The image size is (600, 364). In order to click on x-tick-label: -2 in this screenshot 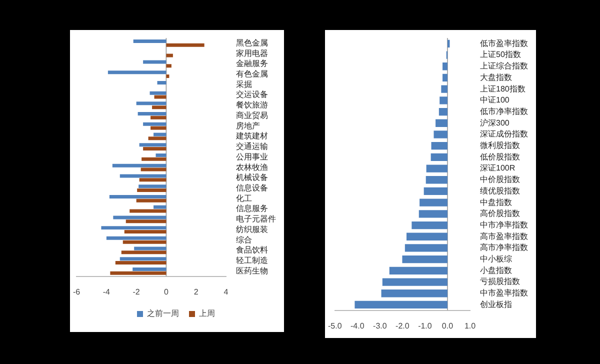, I will do `click(136, 291)`.